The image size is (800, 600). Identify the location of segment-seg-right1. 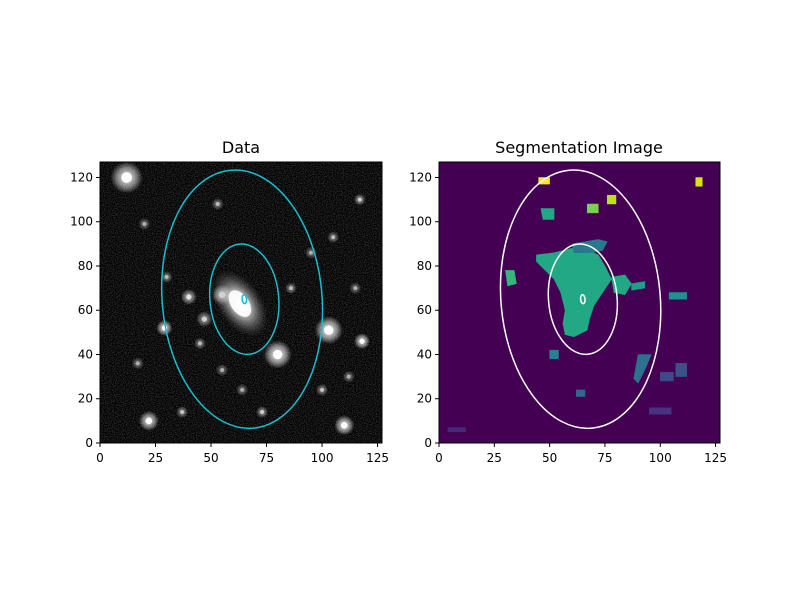
(638, 286).